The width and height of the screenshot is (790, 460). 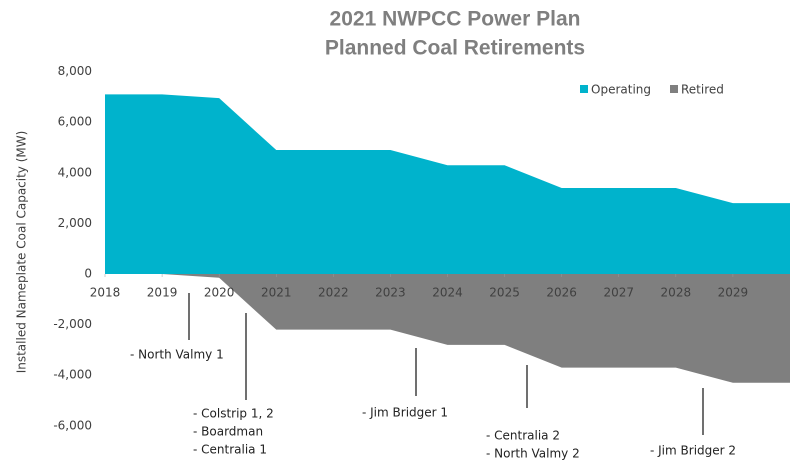 I want to click on annotation: - Centralia 1, so click(x=230, y=450).